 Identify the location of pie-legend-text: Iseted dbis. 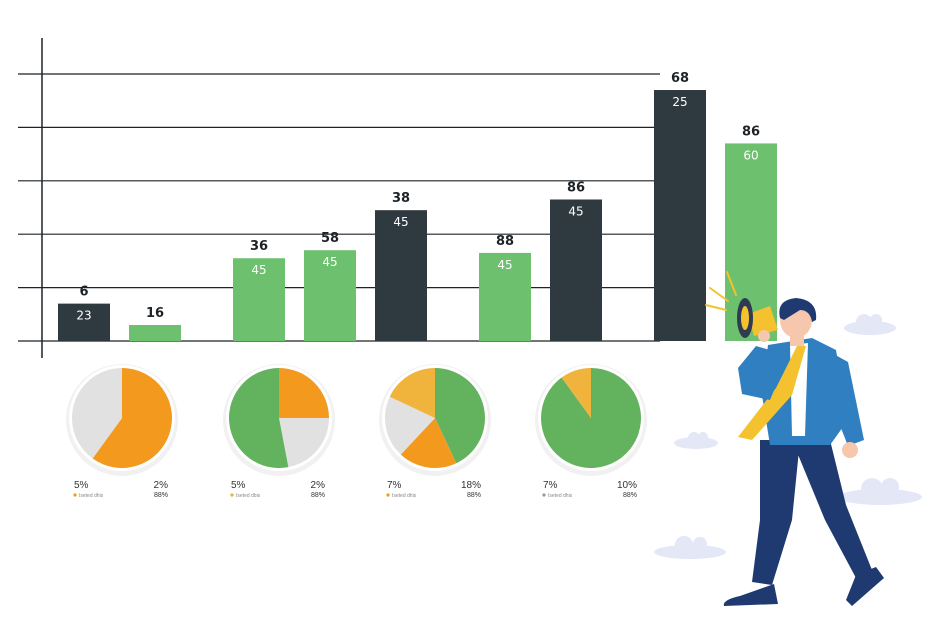
(248, 496).